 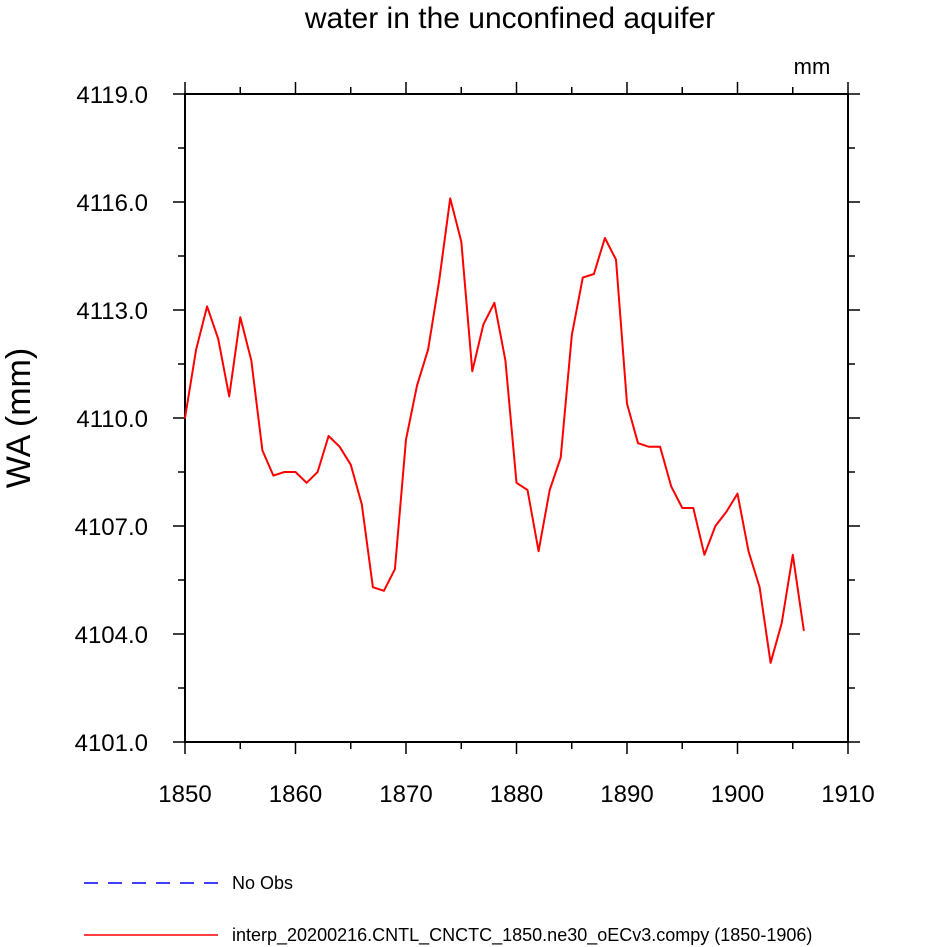 I want to click on y-tick-label: 4119.0, so click(x=112, y=95).